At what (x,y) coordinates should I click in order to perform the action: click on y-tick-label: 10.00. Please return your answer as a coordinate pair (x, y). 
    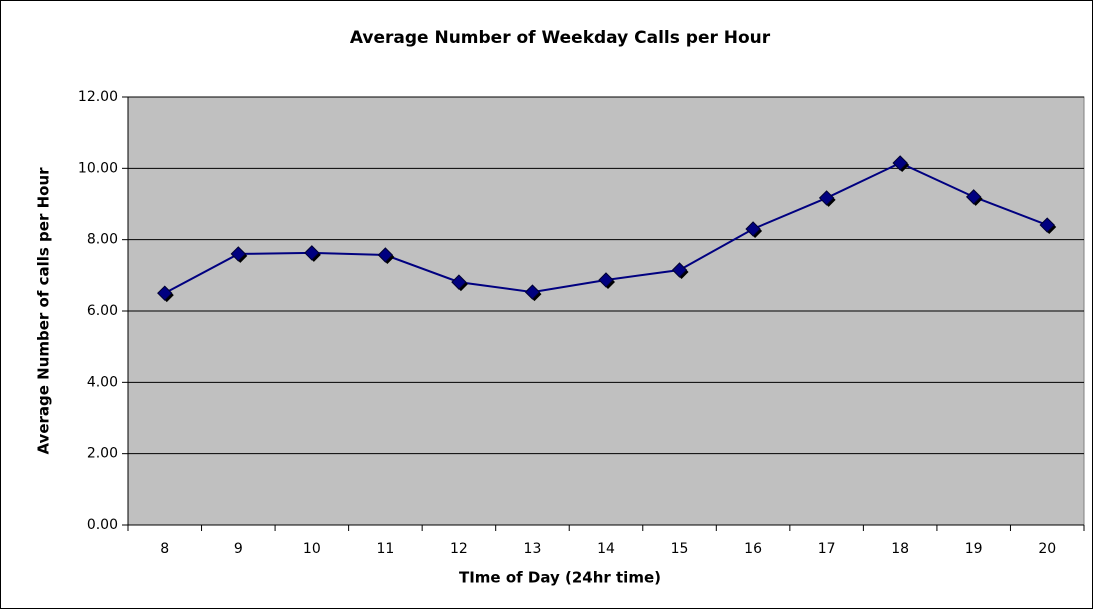
    Looking at the image, I should click on (98, 168).